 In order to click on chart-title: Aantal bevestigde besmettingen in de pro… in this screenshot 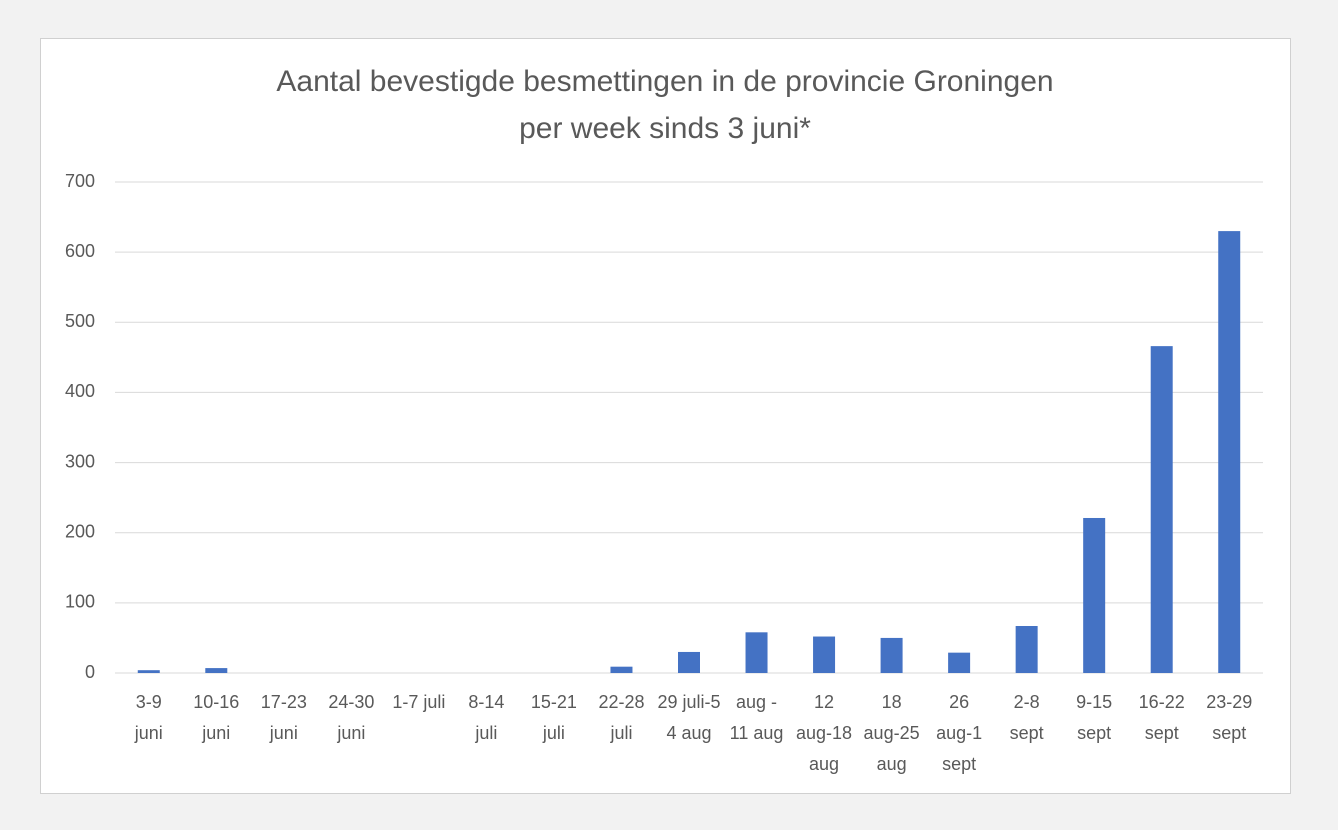, I will do `click(664, 81)`.